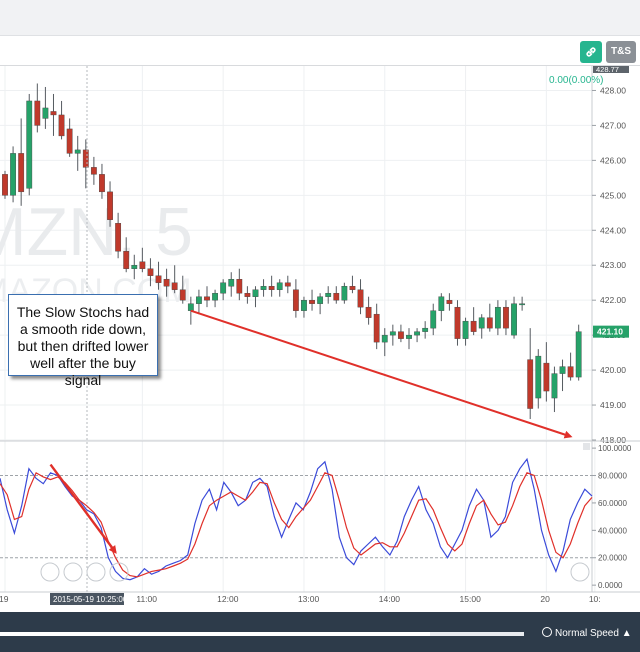  What do you see at coordinates (621, 52) in the screenshot?
I see `time-and-sales-button: T&S` at bounding box center [621, 52].